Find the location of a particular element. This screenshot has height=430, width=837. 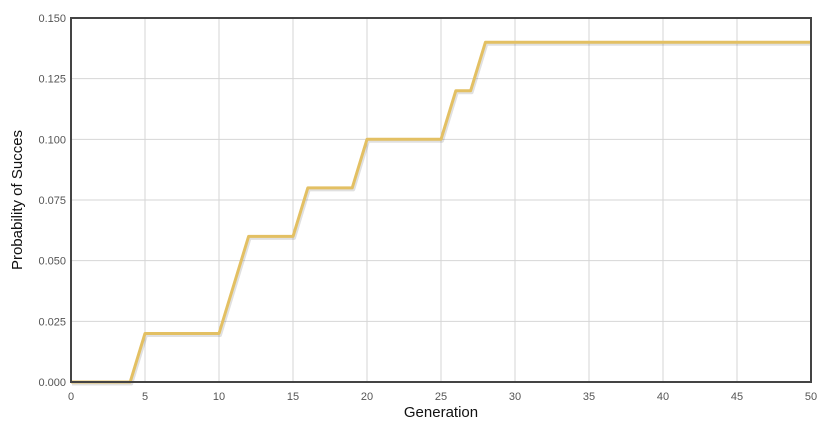

y-tick-label: 0.025 is located at coordinates (52, 322).